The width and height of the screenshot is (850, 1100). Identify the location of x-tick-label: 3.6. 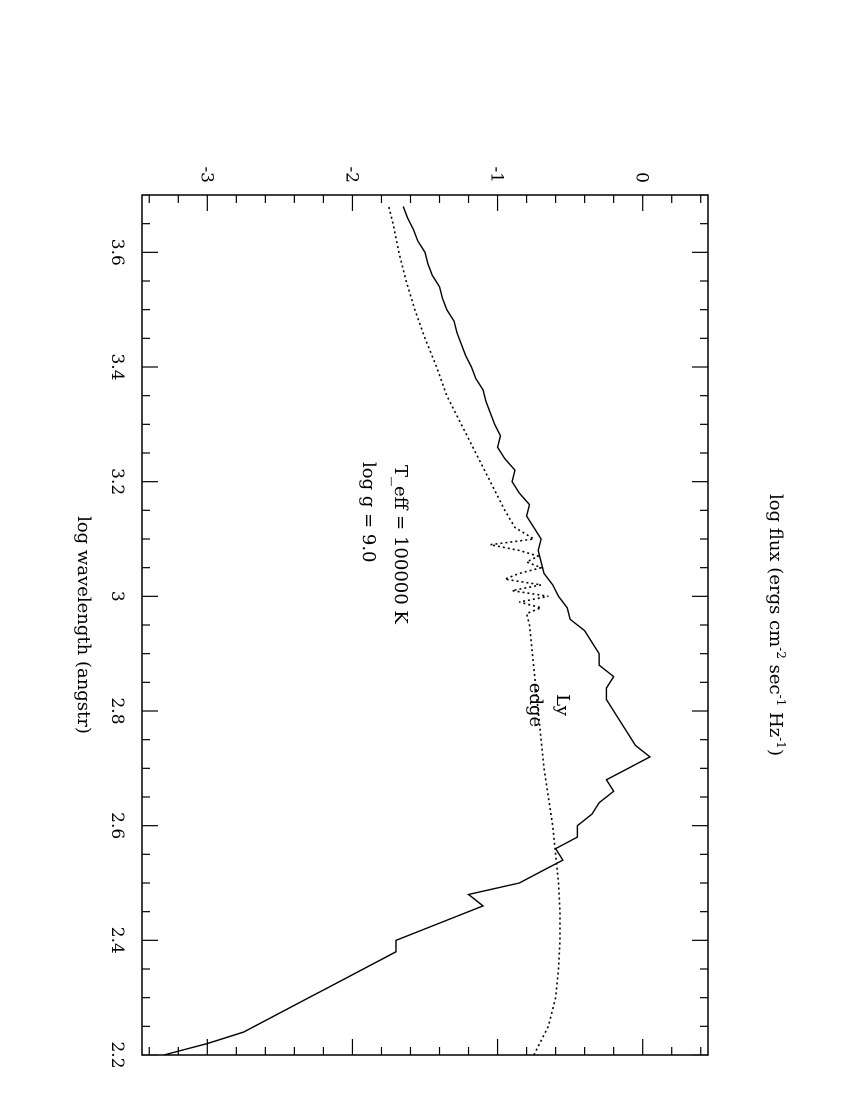
(117, 252).